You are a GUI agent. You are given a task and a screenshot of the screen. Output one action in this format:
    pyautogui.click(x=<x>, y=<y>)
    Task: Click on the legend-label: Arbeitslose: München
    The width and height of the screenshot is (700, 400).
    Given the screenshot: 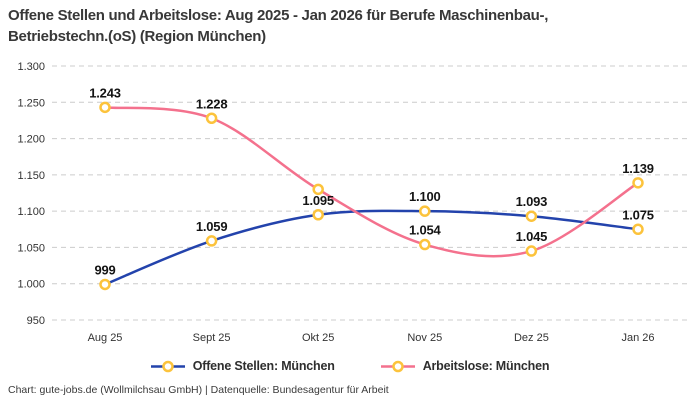 What is the action you would take?
    pyautogui.click(x=486, y=366)
    